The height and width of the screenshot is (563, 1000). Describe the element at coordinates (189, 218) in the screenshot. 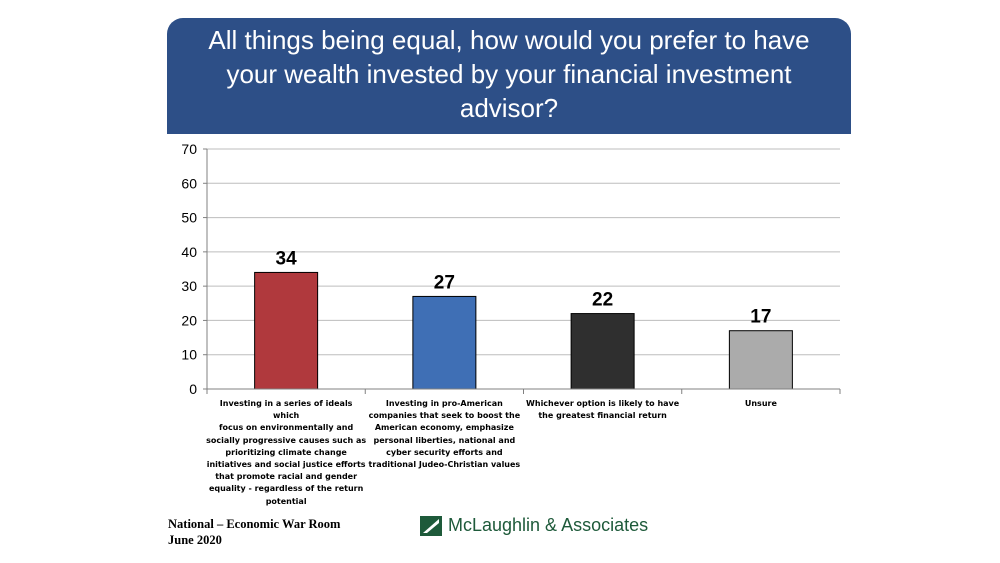

I see `y-tick-label: 50` at that location.